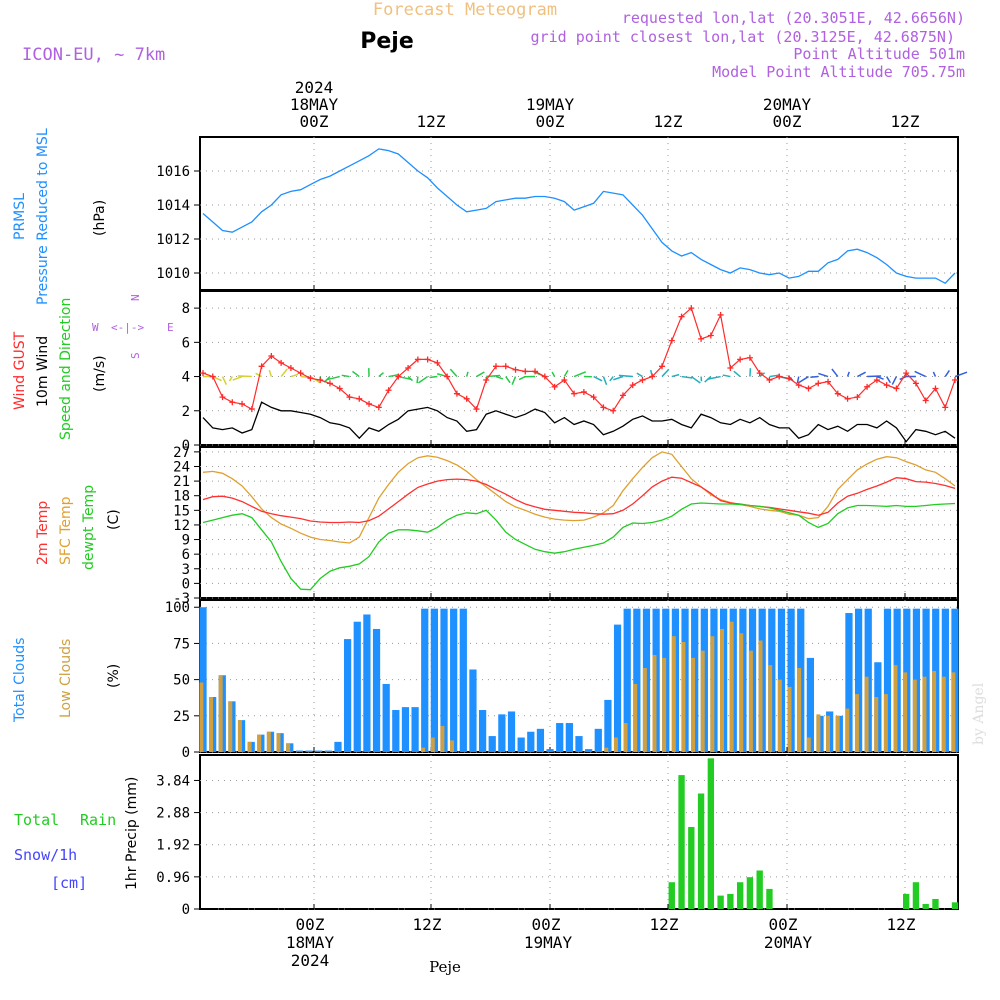  I want to click on precip-labels: Total Rain Snow/1h [cm] 1hr Precip (mm), so click(77, 834).